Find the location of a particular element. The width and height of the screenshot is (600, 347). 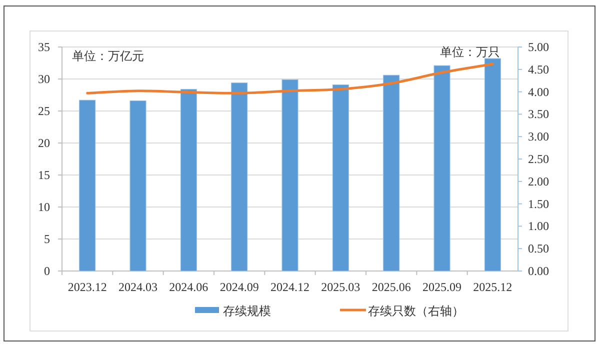

y-tick-label: 35 is located at coordinates (44, 47).